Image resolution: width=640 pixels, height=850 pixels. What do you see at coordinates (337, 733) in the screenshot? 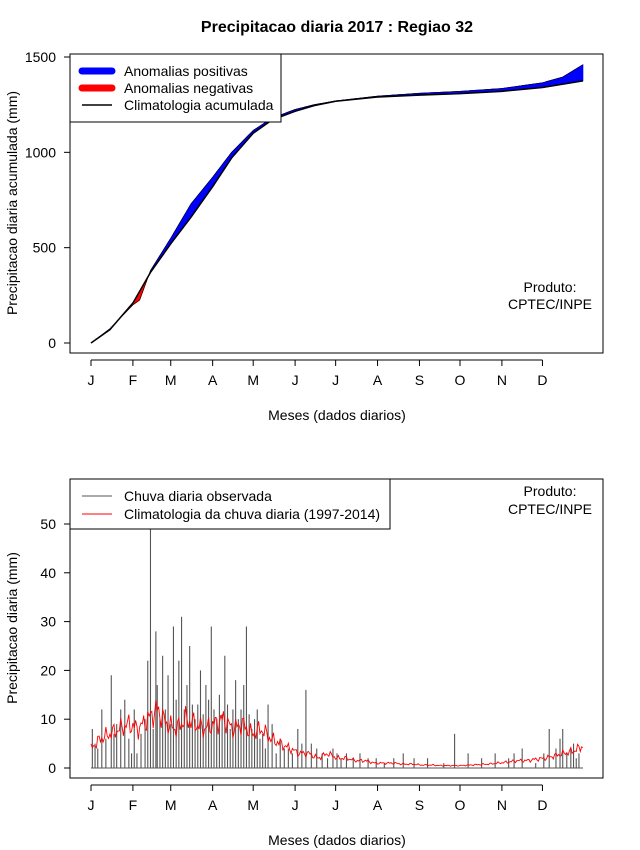
I see `climatology-daily-line` at bounding box center [337, 733].